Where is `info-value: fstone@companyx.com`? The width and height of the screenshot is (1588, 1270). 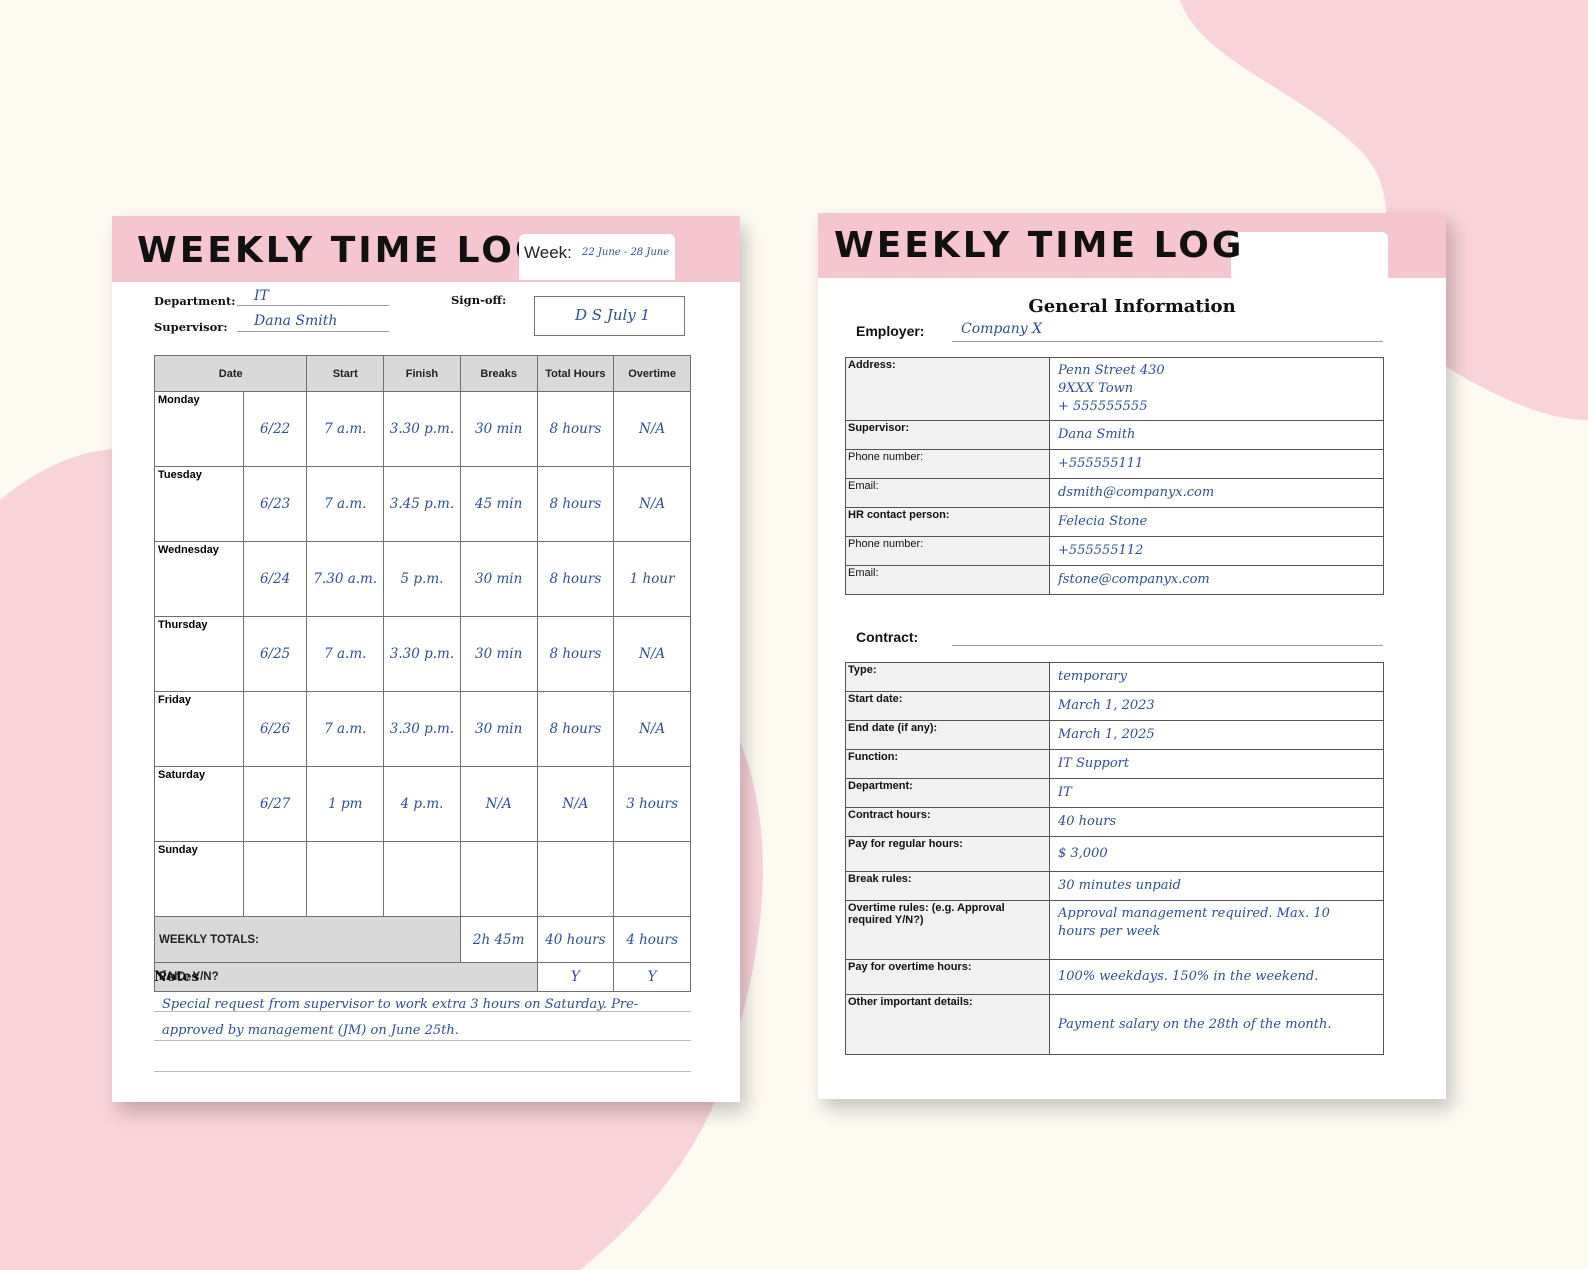
info-value: fstone@companyx.com is located at coordinates (1216, 580).